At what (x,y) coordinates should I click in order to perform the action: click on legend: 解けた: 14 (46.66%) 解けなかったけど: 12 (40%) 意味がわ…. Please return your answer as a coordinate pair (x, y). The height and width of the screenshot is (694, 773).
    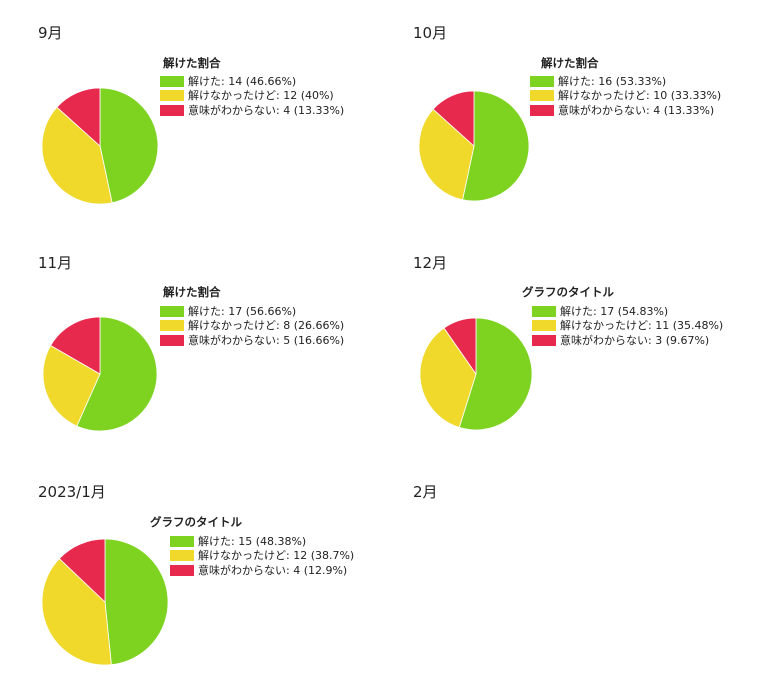
    Looking at the image, I should click on (252, 96).